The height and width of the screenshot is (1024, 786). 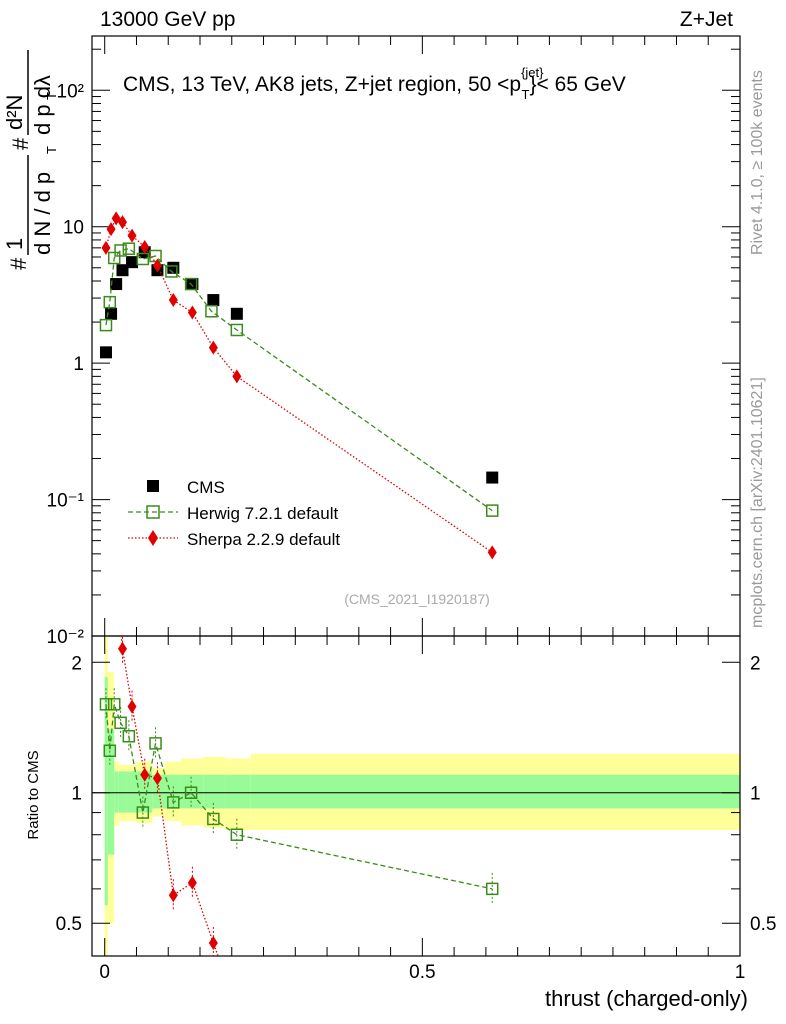 What do you see at coordinates (577, 84) in the screenshot?
I see `chart-title-tail: }< 65 GeV` at bounding box center [577, 84].